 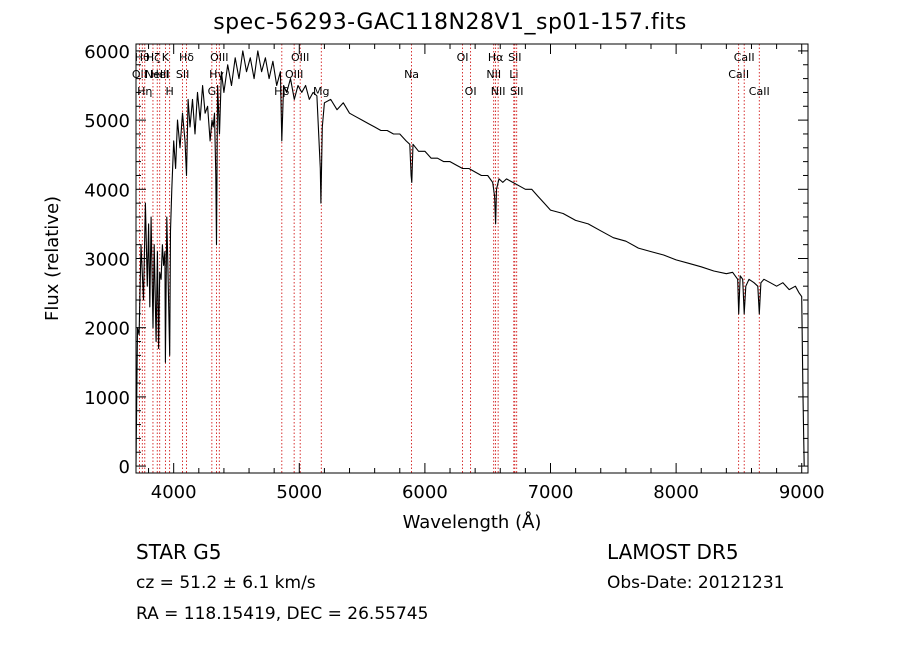 What do you see at coordinates (450, 22) in the screenshot?
I see `chart-title: spec-56293-GAC118N28V1_sp01-157.fits` at bounding box center [450, 22].